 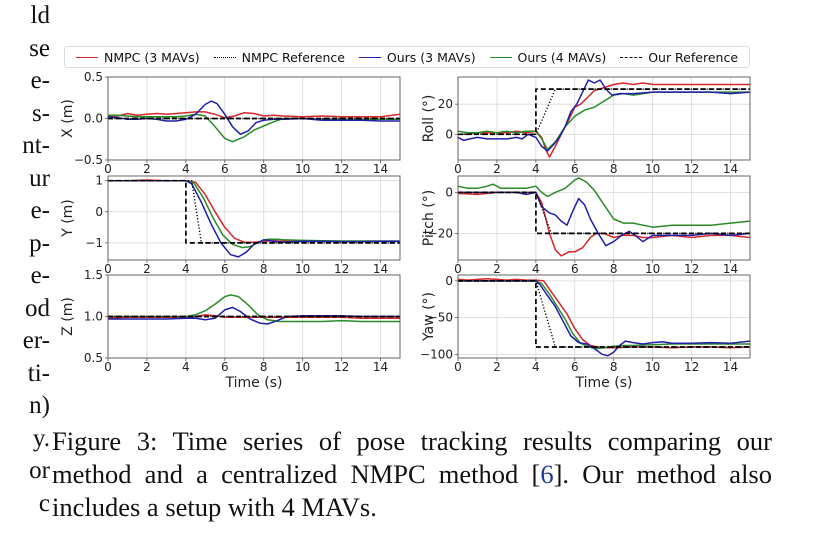 What do you see at coordinates (37, 308) in the screenshot?
I see `margin-text-line: od` at bounding box center [37, 308].